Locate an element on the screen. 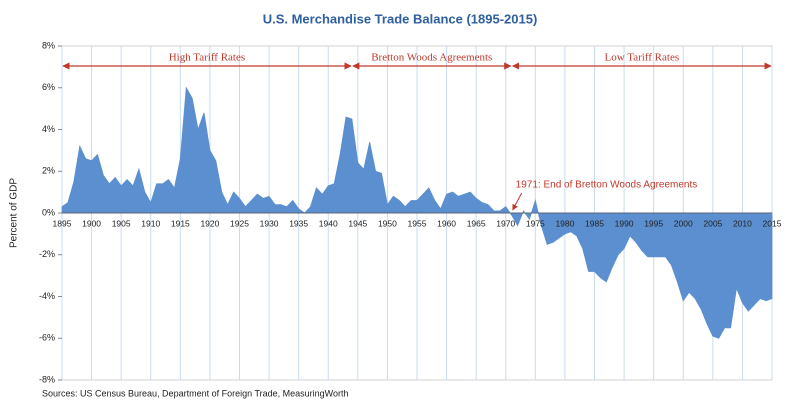  x-tick-label: 2005 is located at coordinates (712, 223).